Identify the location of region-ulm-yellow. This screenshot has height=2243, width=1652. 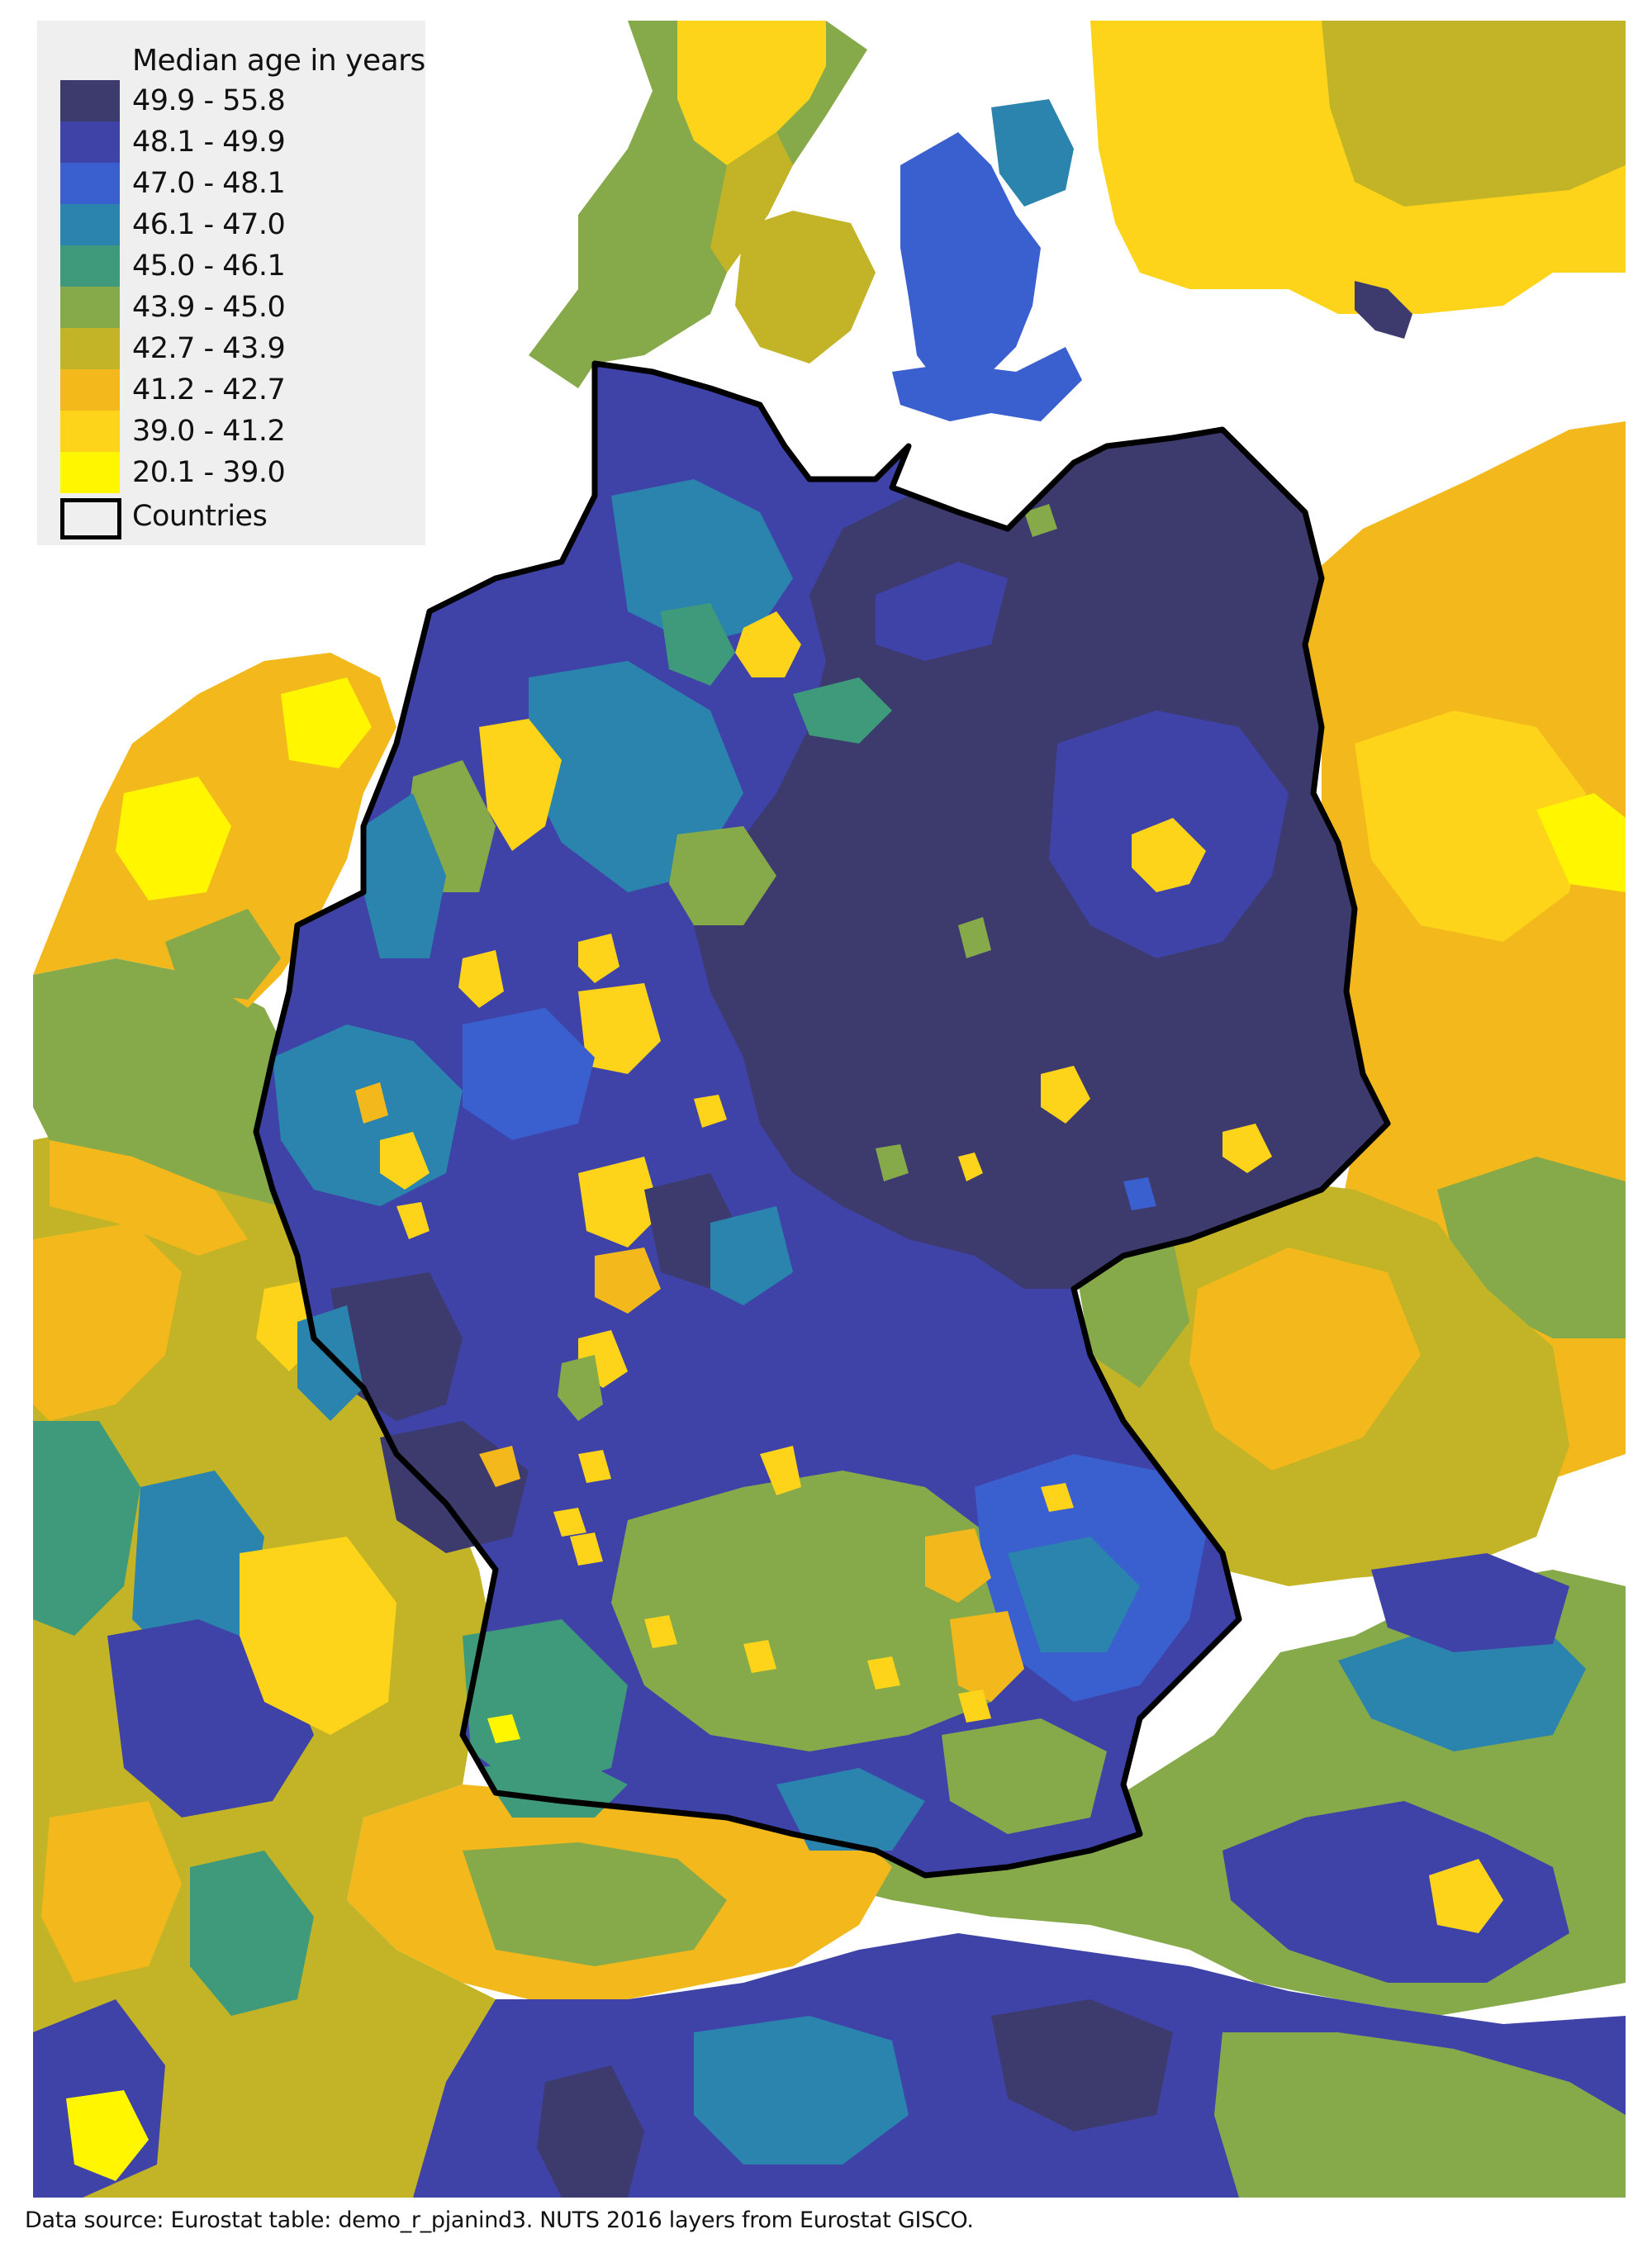
(759, 1656).